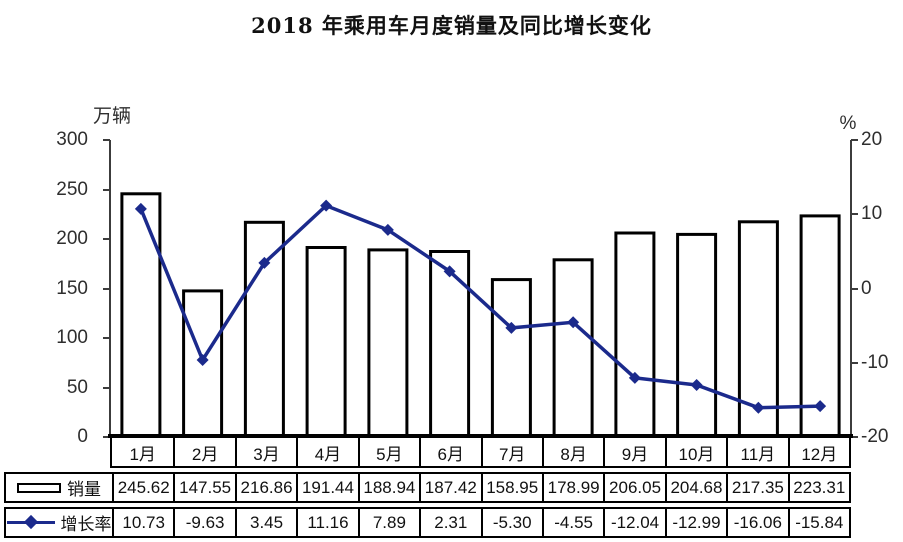 The height and width of the screenshot is (542, 903). What do you see at coordinates (695, 452) in the screenshot?
I see `month-label-cell: 10月` at bounding box center [695, 452].